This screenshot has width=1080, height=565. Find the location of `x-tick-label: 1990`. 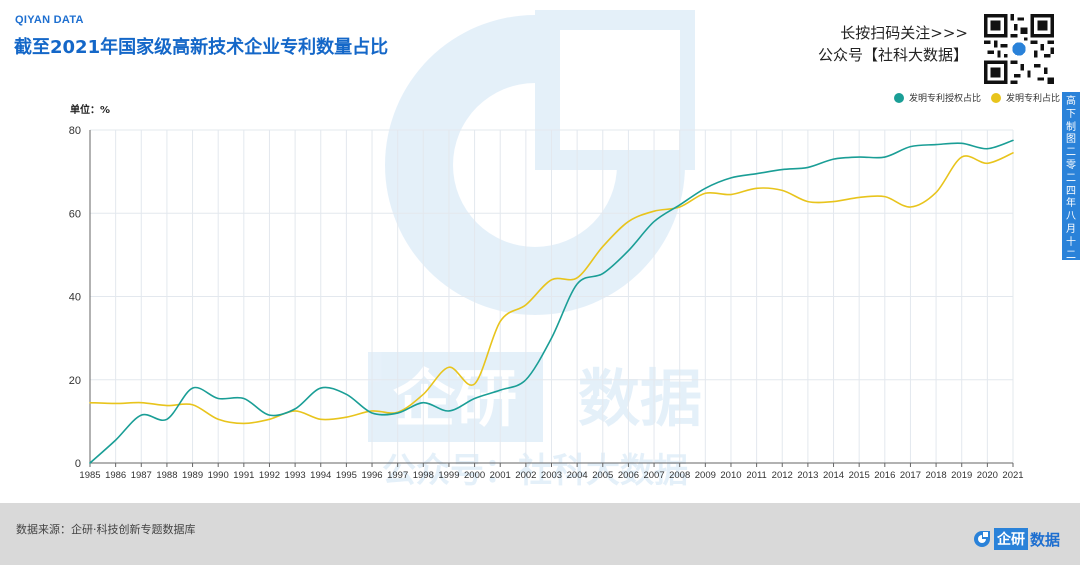

x-tick-label: 1990 is located at coordinates (218, 475).